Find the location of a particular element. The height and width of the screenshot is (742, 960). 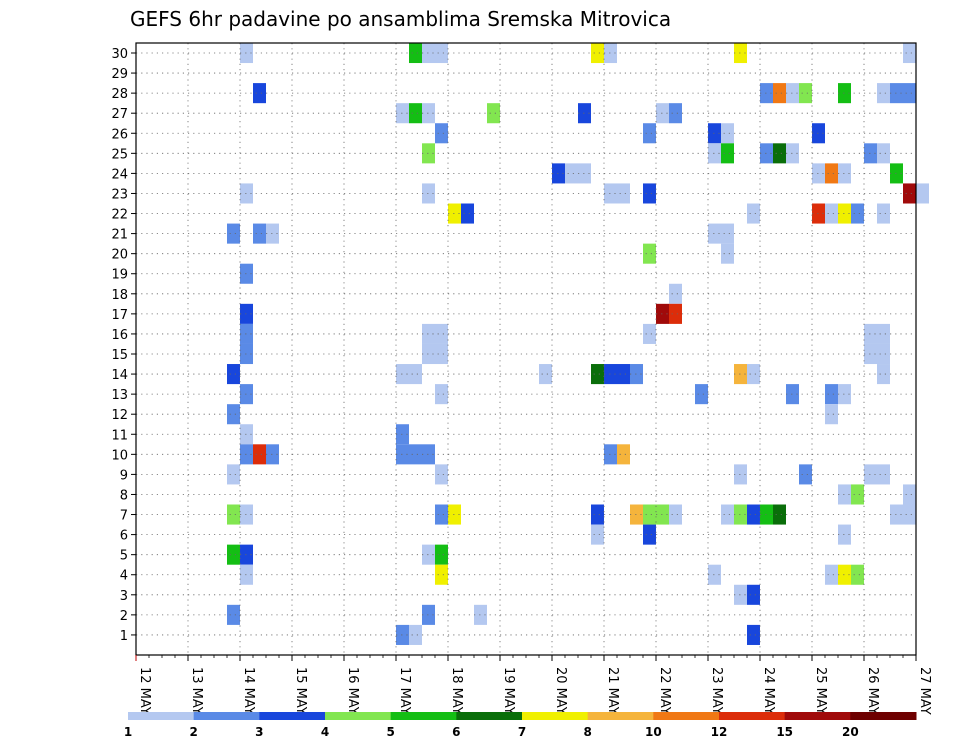

x-tick-label: 26 MAY is located at coordinates (872, 691).